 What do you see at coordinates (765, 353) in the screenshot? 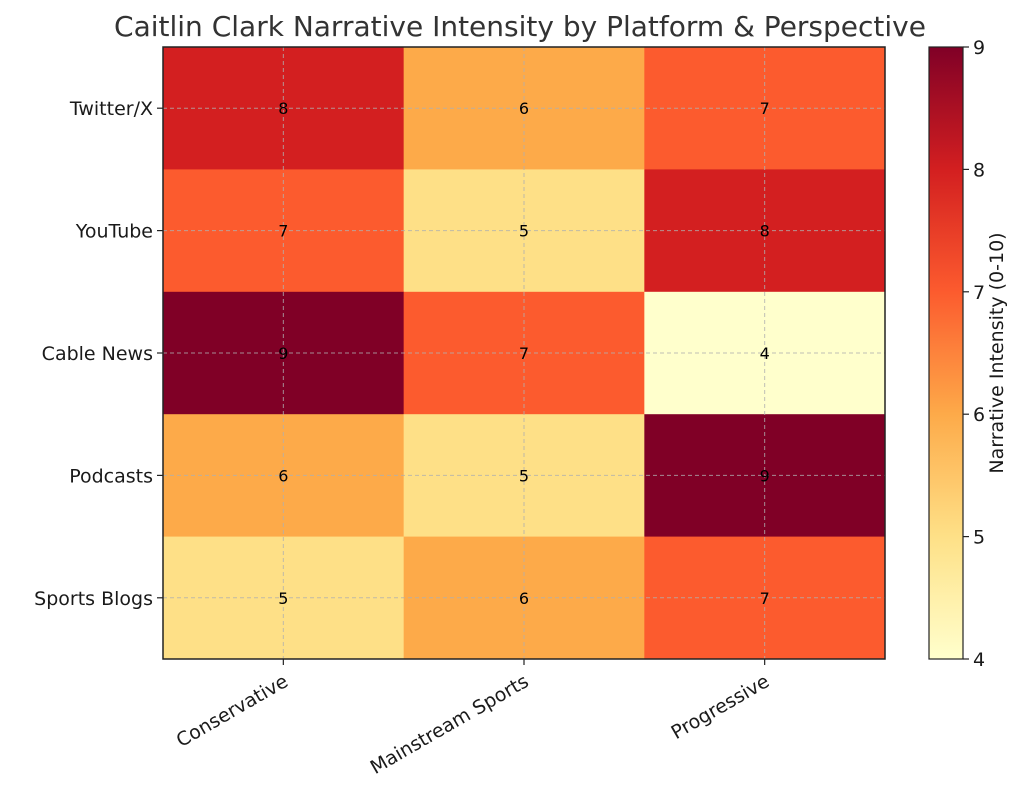
I see `cell-value-label: 4` at bounding box center [765, 353].